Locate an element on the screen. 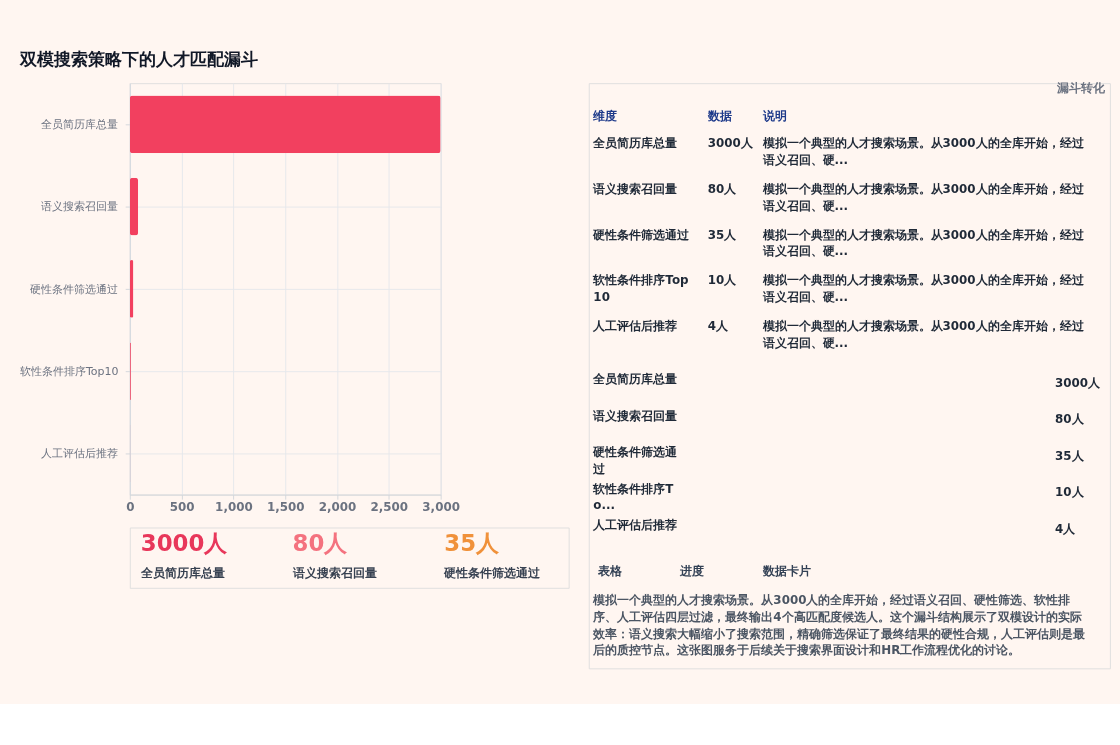 The image size is (1120, 745). x-tick-label: 2,000 is located at coordinates (337, 506).